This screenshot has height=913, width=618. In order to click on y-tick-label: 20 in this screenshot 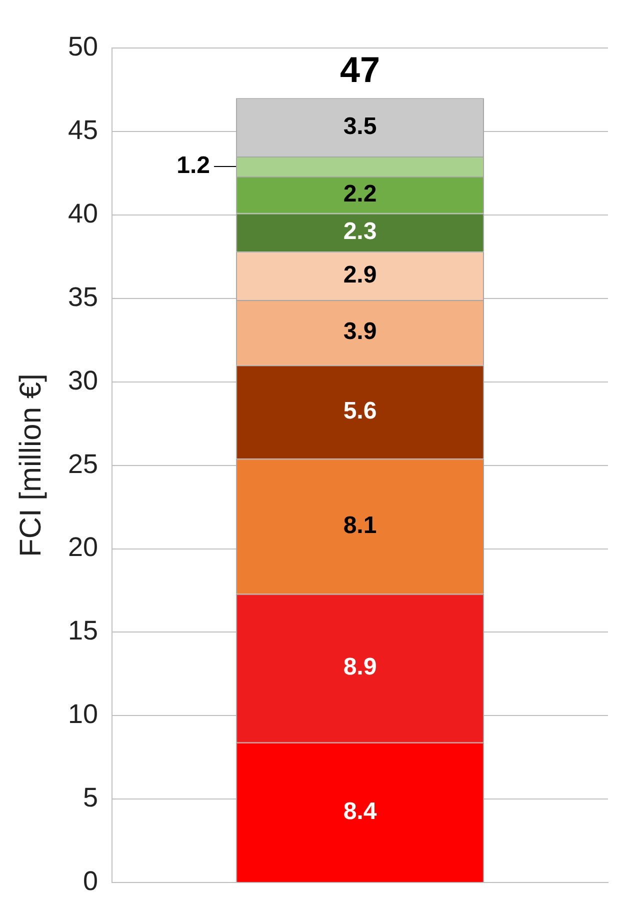, I will do `click(83, 547)`.